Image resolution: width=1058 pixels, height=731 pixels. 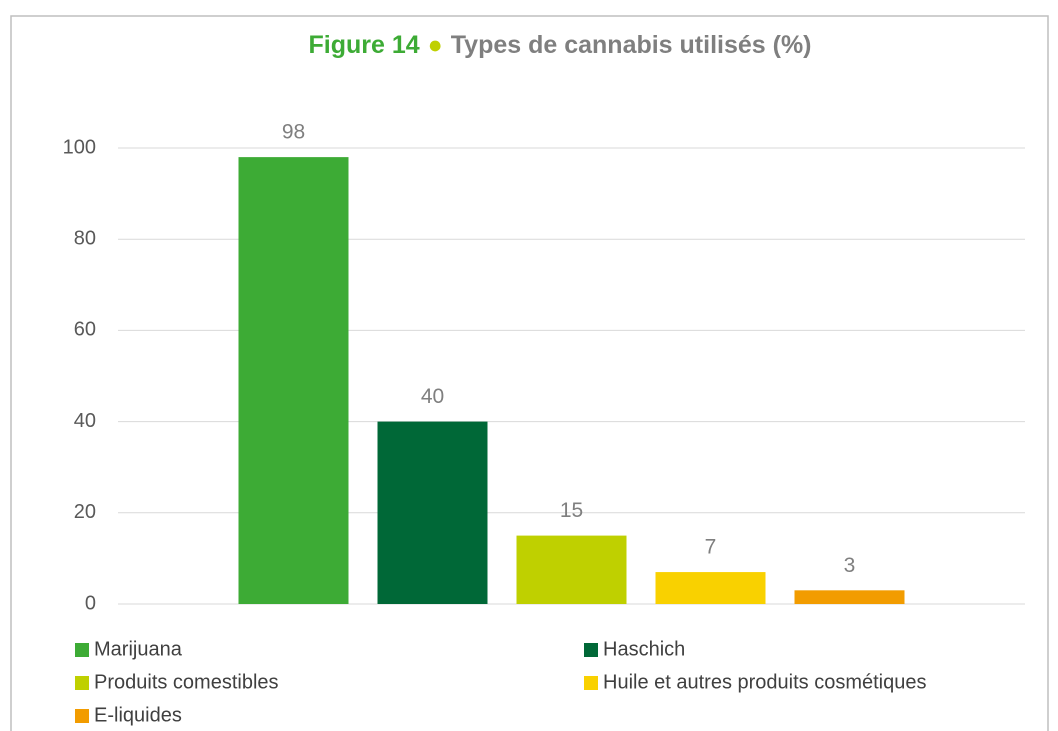 What do you see at coordinates (85, 330) in the screenshot?
I see `y-tick-label: 60` at bounding box center [85, 330].